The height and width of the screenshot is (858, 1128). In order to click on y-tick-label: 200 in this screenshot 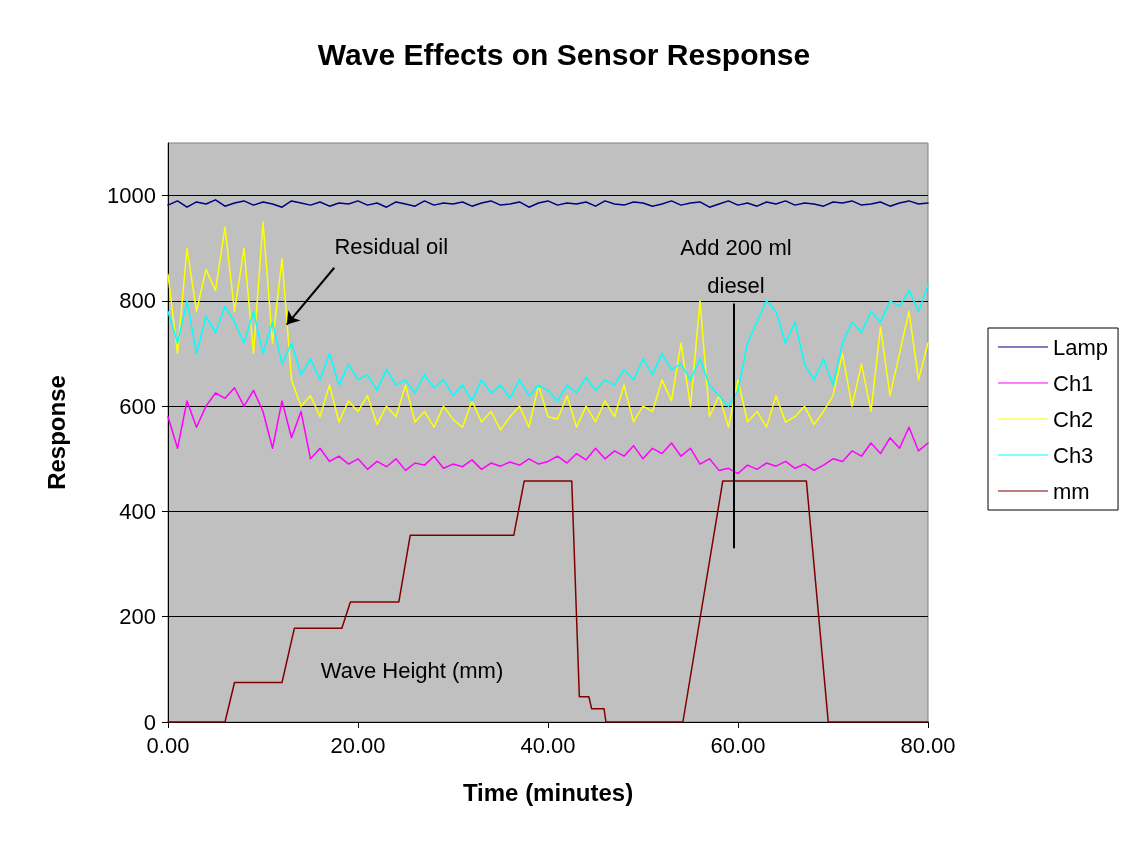, I will do `click(137, 617)`.